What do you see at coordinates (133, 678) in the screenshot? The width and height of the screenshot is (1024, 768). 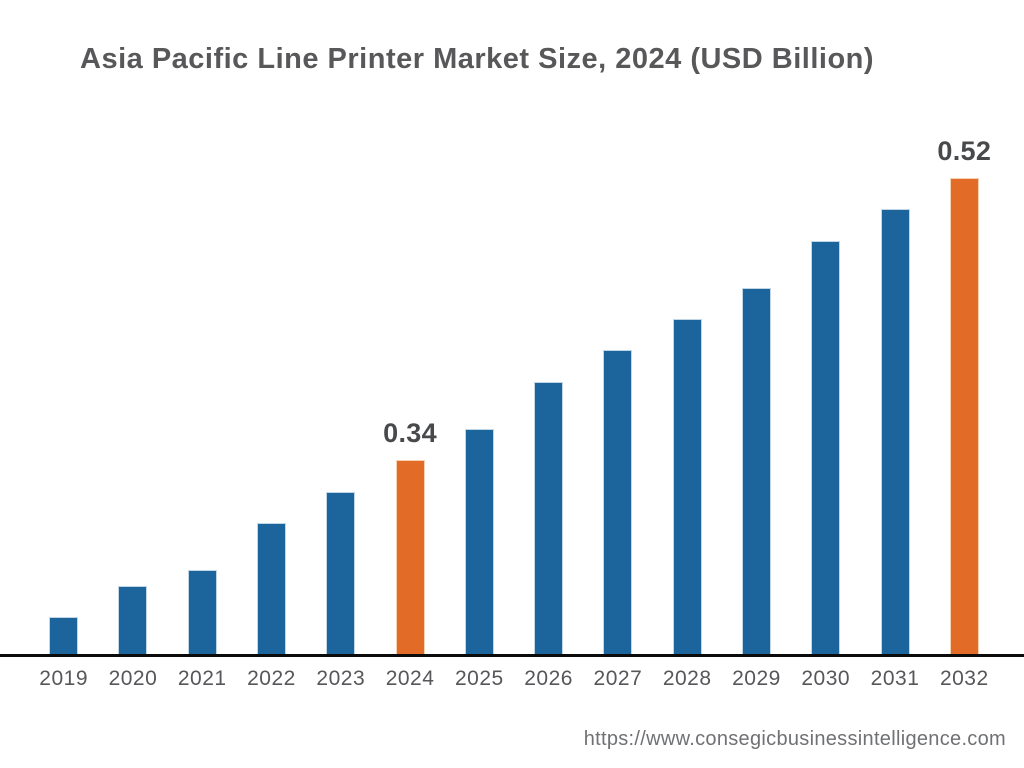 I see `x-tick-label-2020: 2020` at bounding box center [133, 678].